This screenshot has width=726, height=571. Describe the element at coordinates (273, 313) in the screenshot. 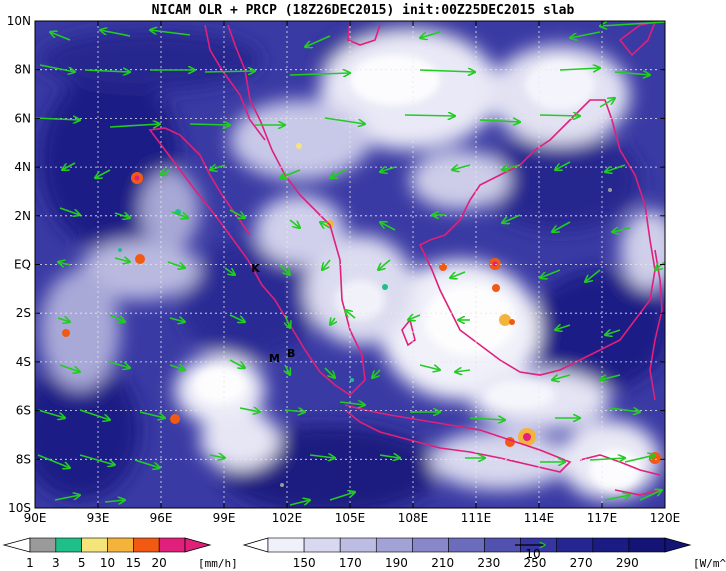

I see `place-markers: K M B` at that location.